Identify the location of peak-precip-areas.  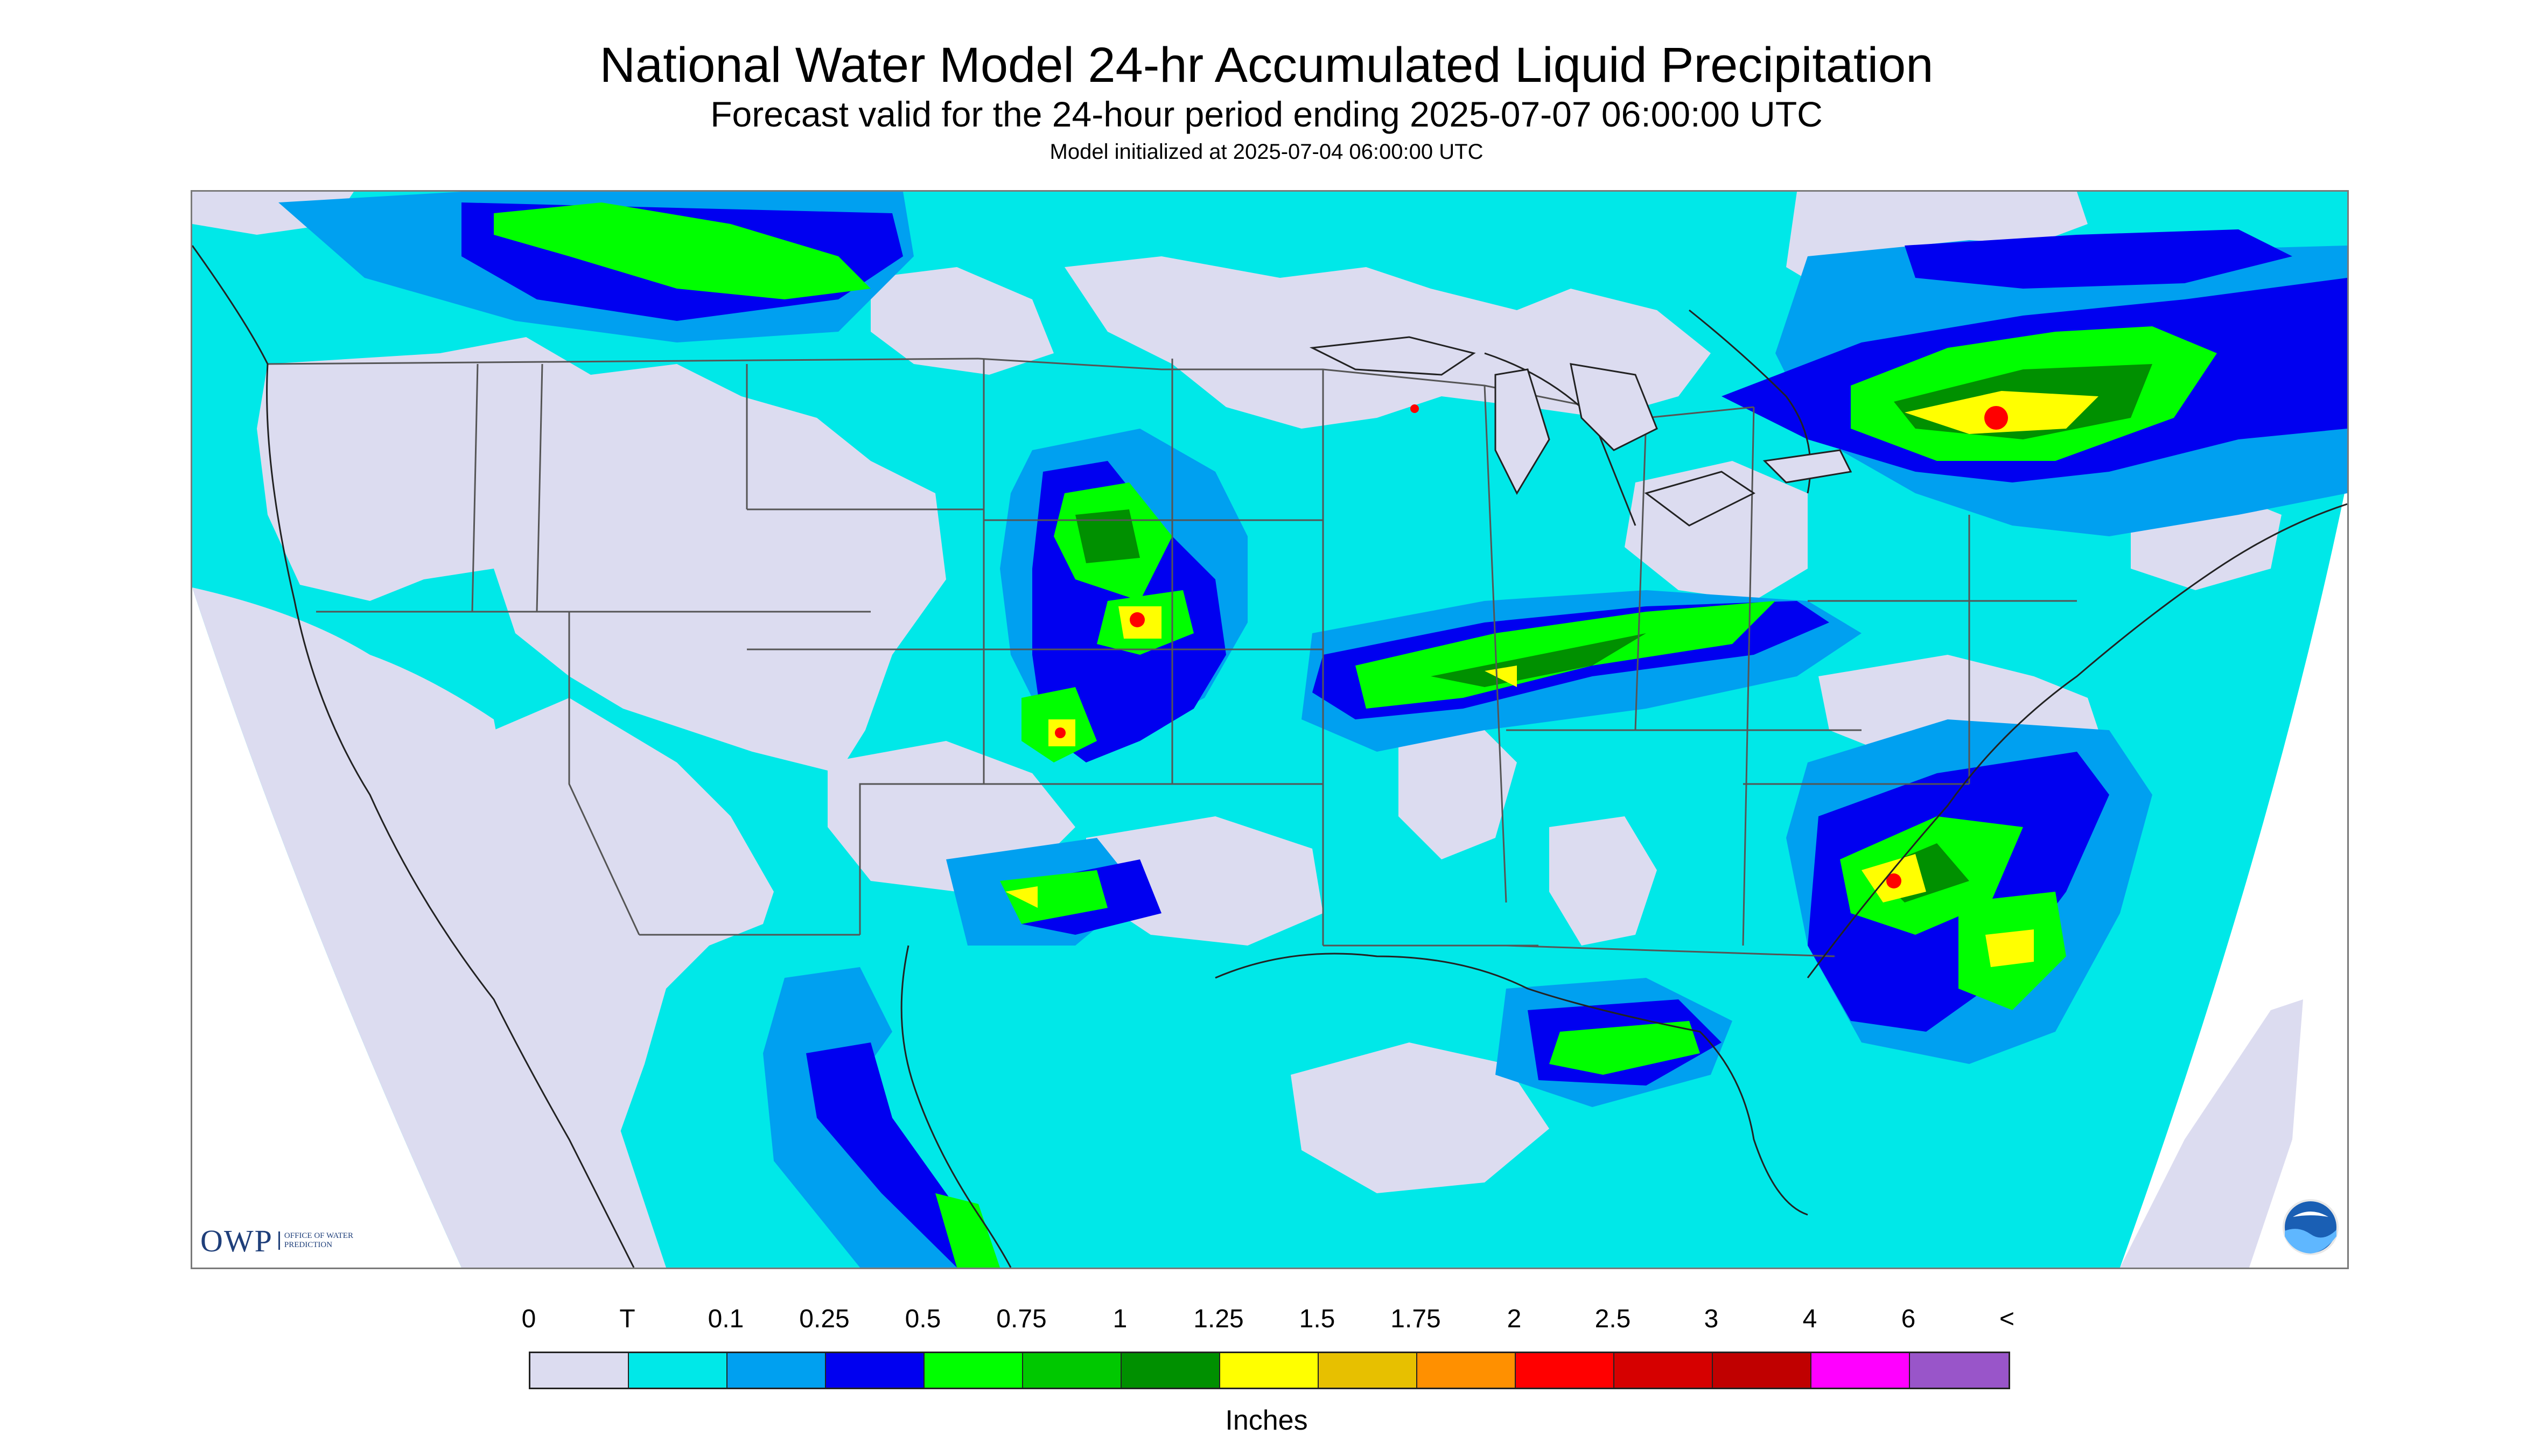
(1531, 646).